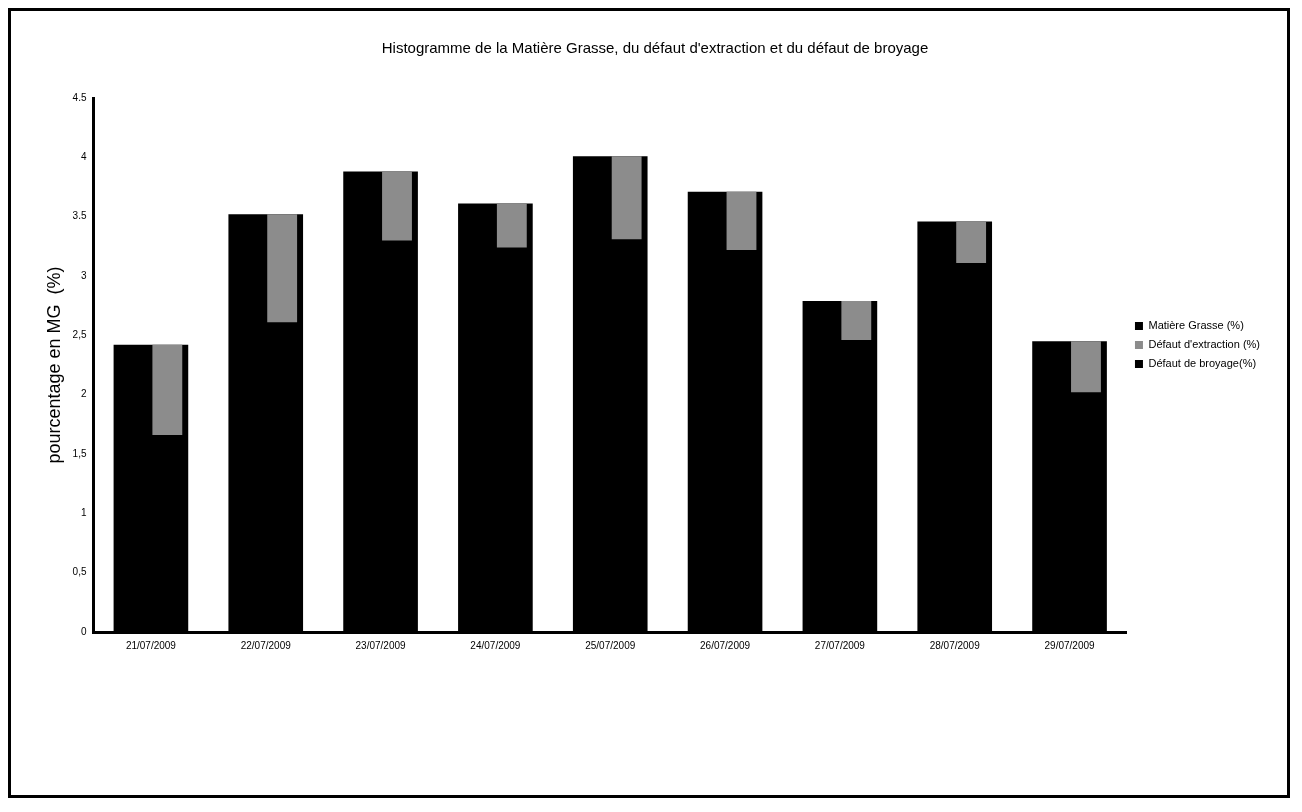  I want to click on legend-label: Matière Grasse (%), so click(1196, 325).